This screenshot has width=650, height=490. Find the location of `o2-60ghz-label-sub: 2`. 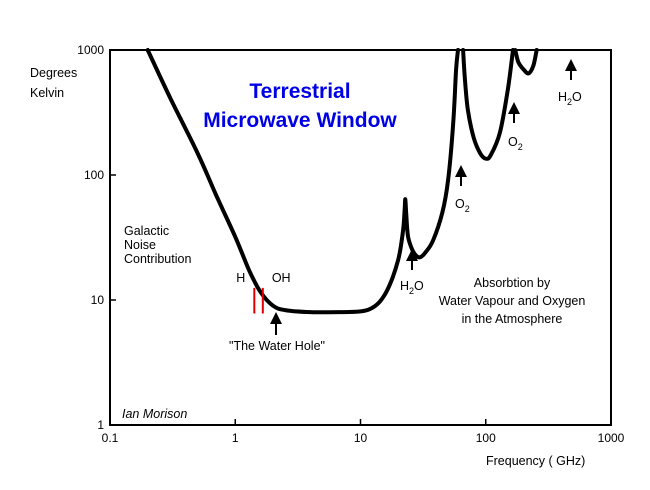

o2-60ghz-label-sub: 2 is located at coordinates (467, 209).